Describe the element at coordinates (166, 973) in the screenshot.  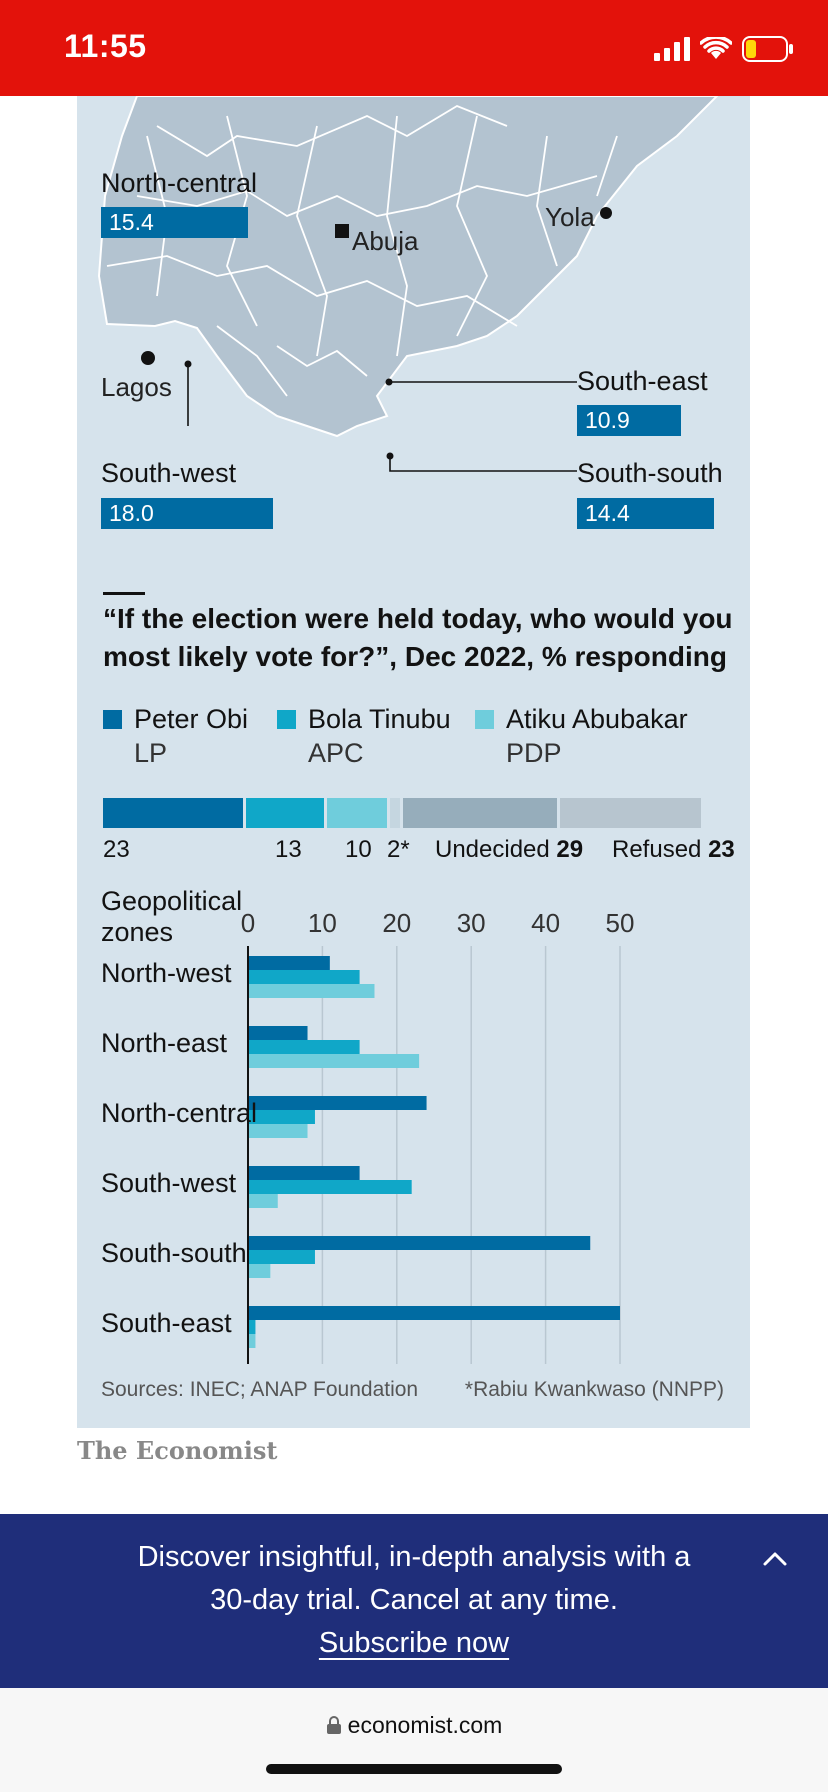
I see `category-label: North-west` at that location.